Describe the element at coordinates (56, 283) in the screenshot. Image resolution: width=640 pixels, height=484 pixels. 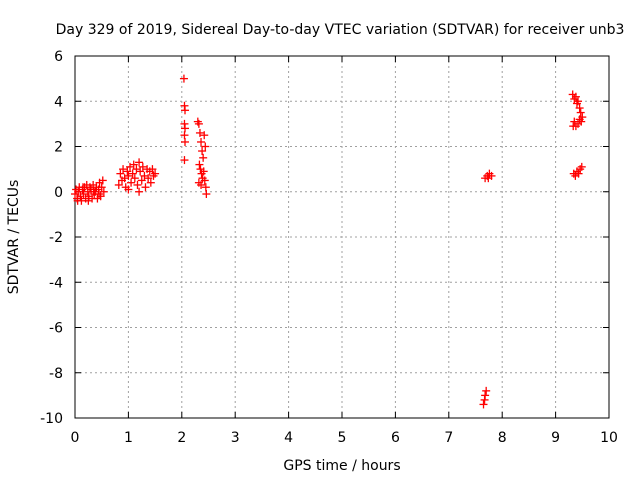
I see `y-tick-label: -4` at that location.